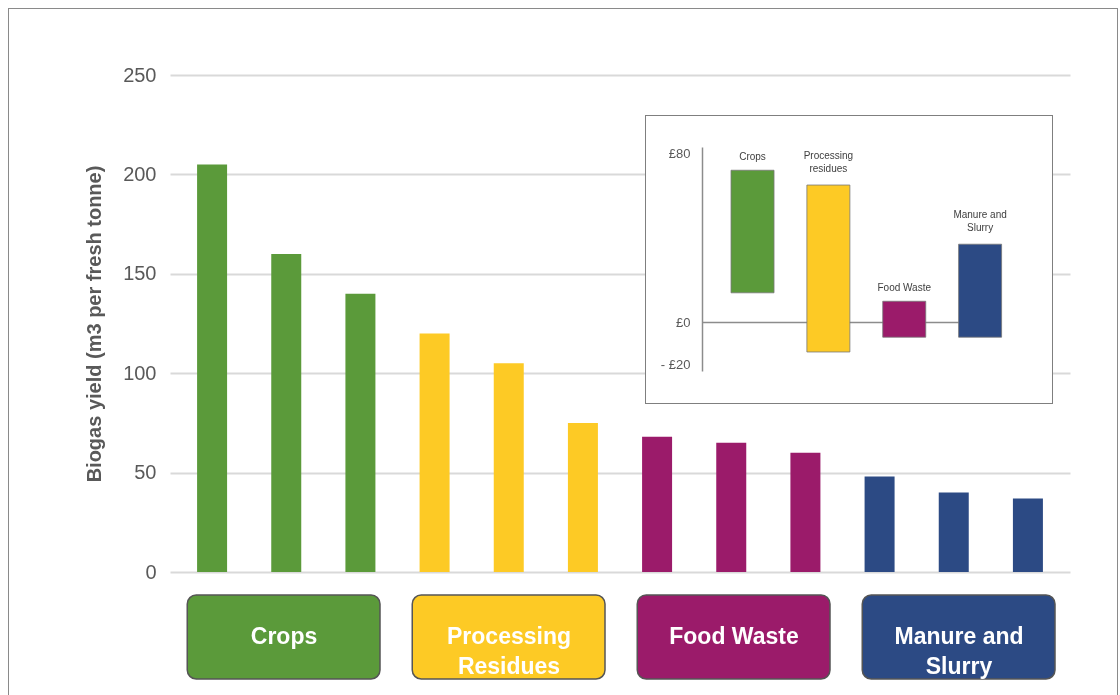  I want to click on text: Processing Residues, so click(509, 651).